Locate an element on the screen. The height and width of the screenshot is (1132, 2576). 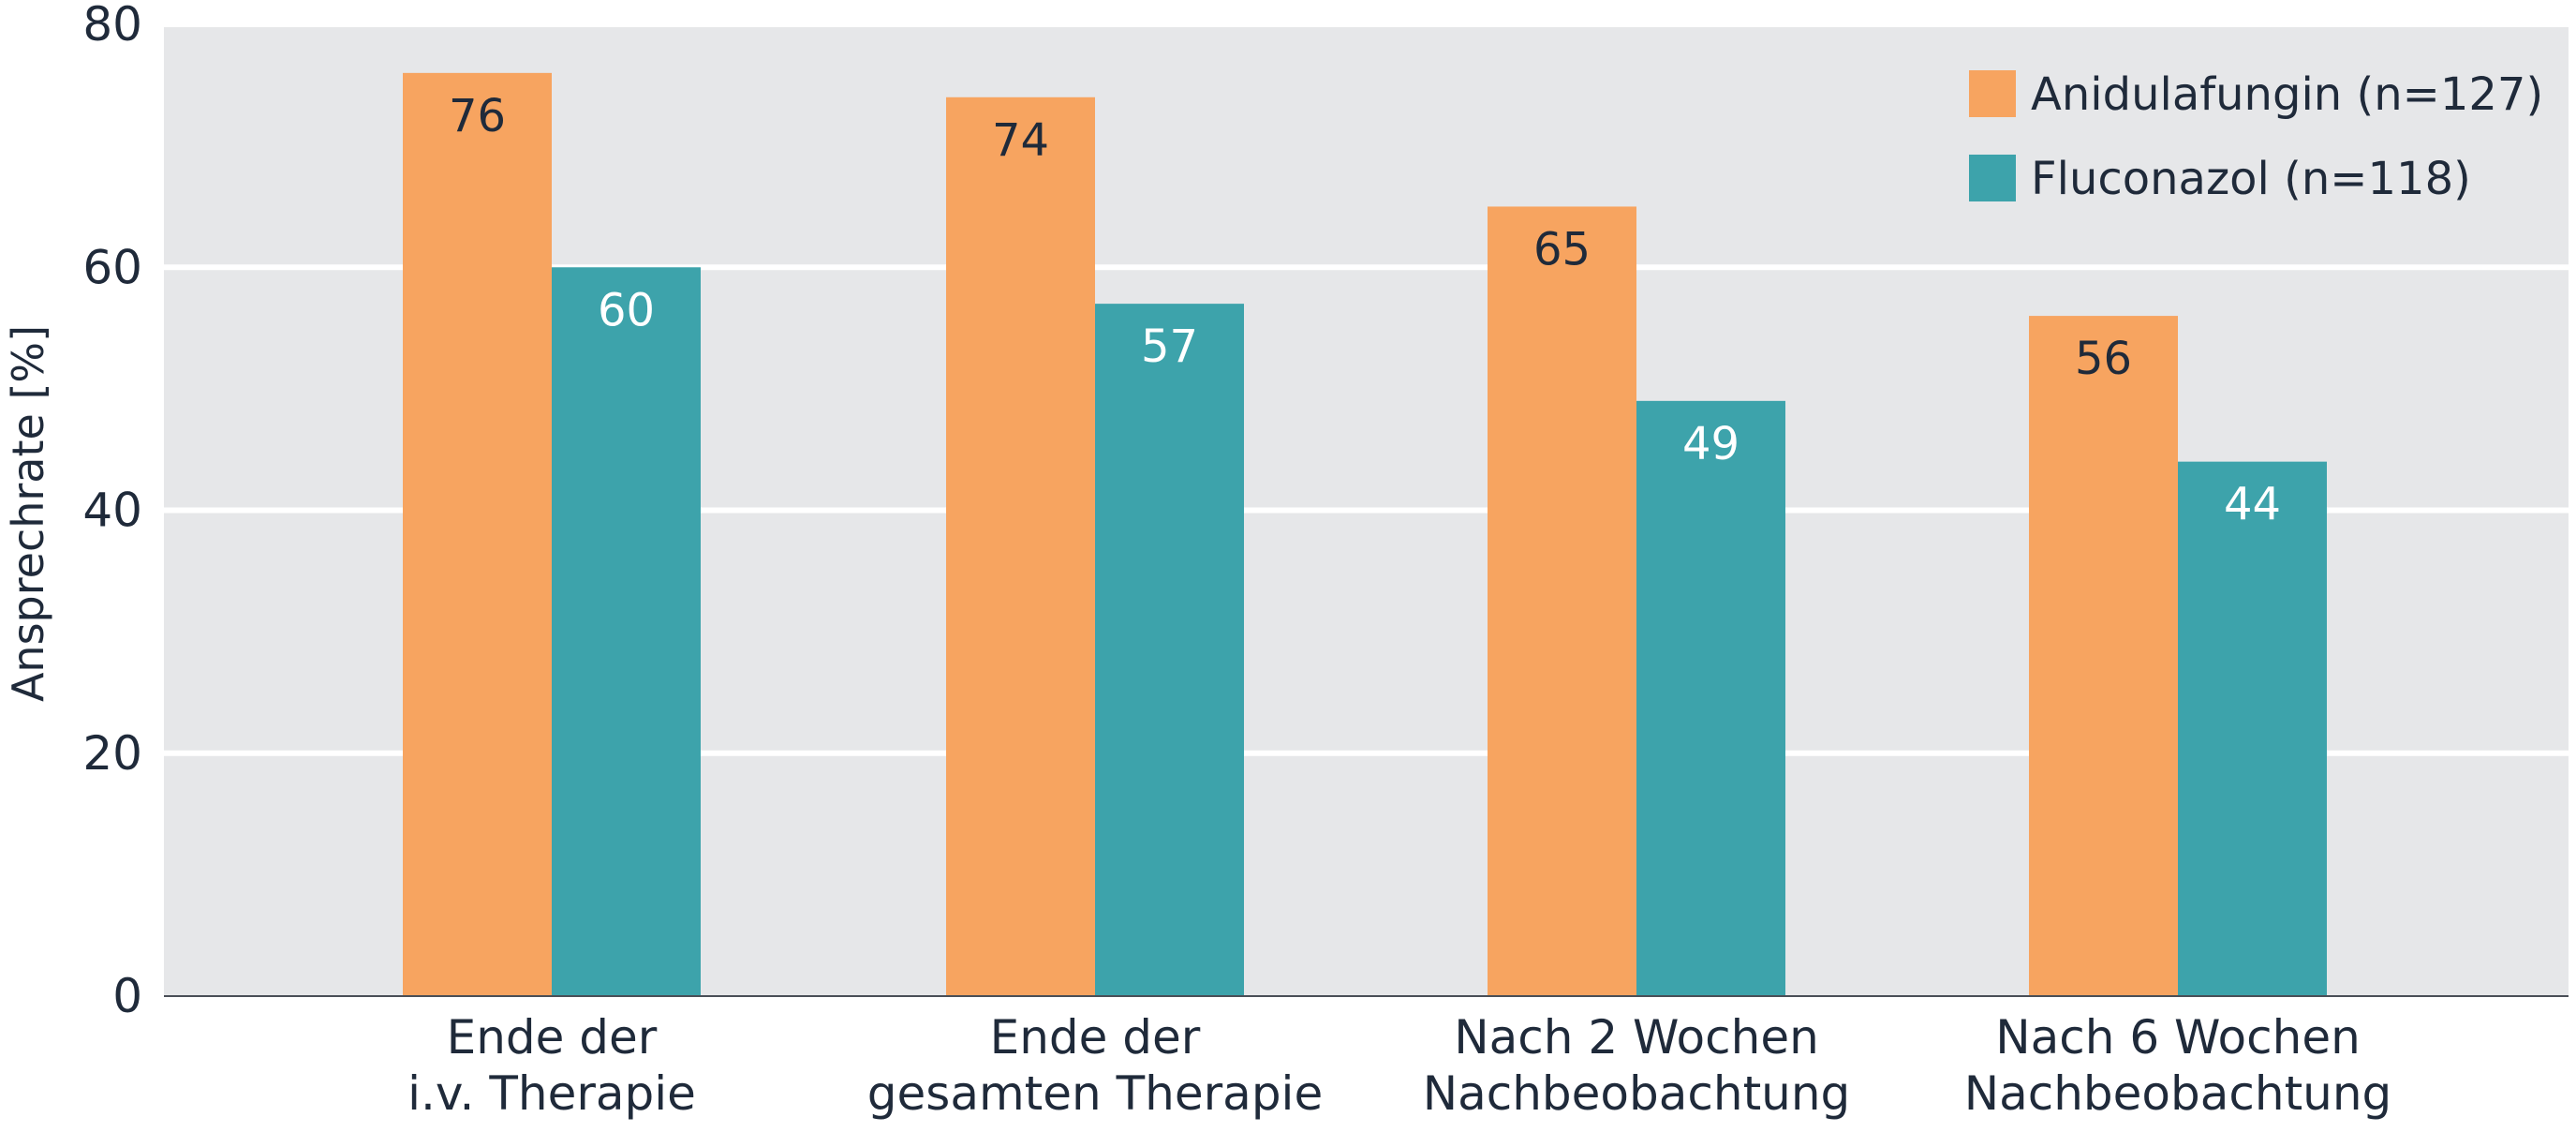
x-category-label: gesamten Therapie is located at coordinates (1095, 1093).